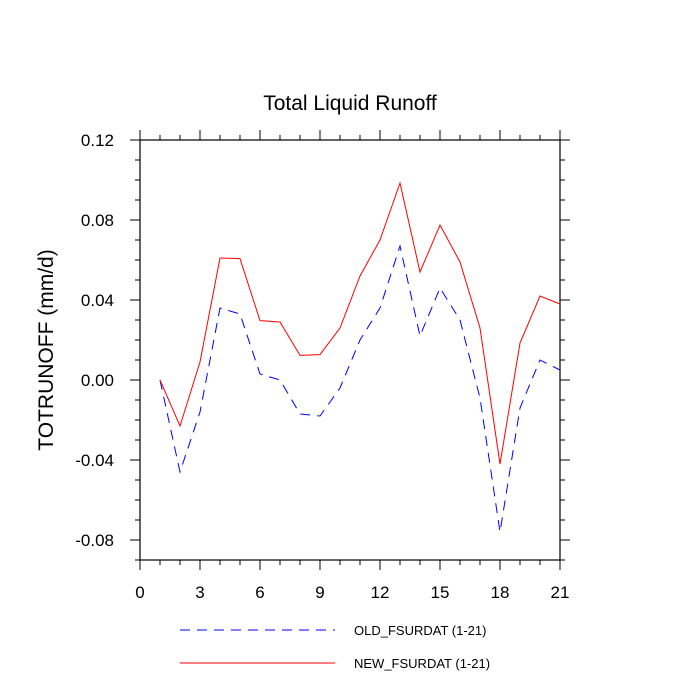 The image size is (700, 700). Describe the element at coordinates (97, 380) in the screenshot. I see `y-tick-label: 0.00` at that location.